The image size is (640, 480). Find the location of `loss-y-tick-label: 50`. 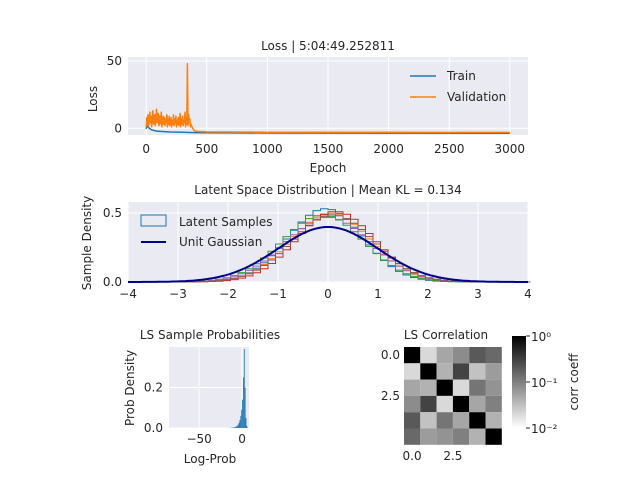

loss-y-tick-label: 50 is located at coordinates (114, 61).